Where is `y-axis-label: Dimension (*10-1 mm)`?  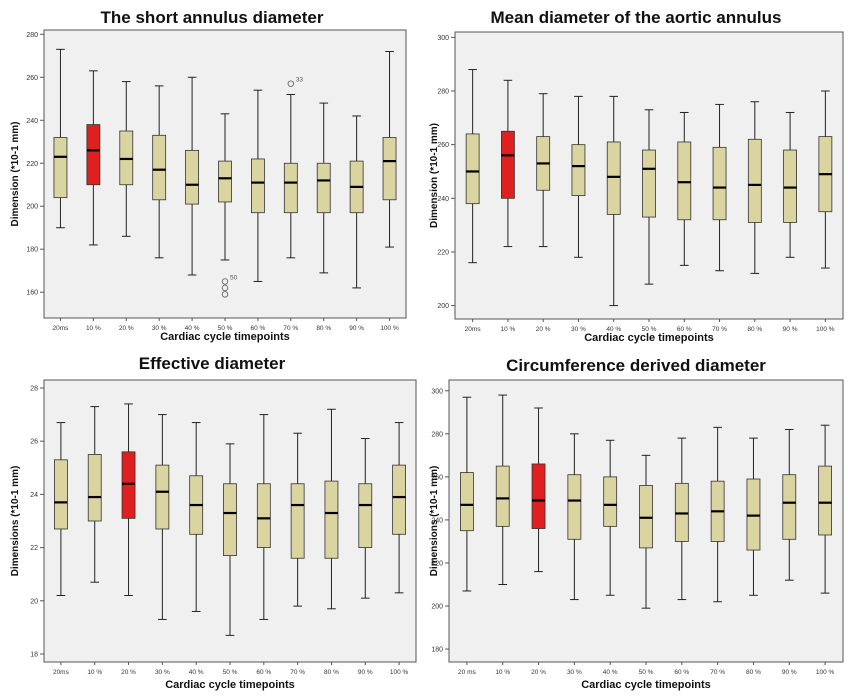
y-axis-label: Dimension (*10-1 mm) is located at coordinates (434, 175).